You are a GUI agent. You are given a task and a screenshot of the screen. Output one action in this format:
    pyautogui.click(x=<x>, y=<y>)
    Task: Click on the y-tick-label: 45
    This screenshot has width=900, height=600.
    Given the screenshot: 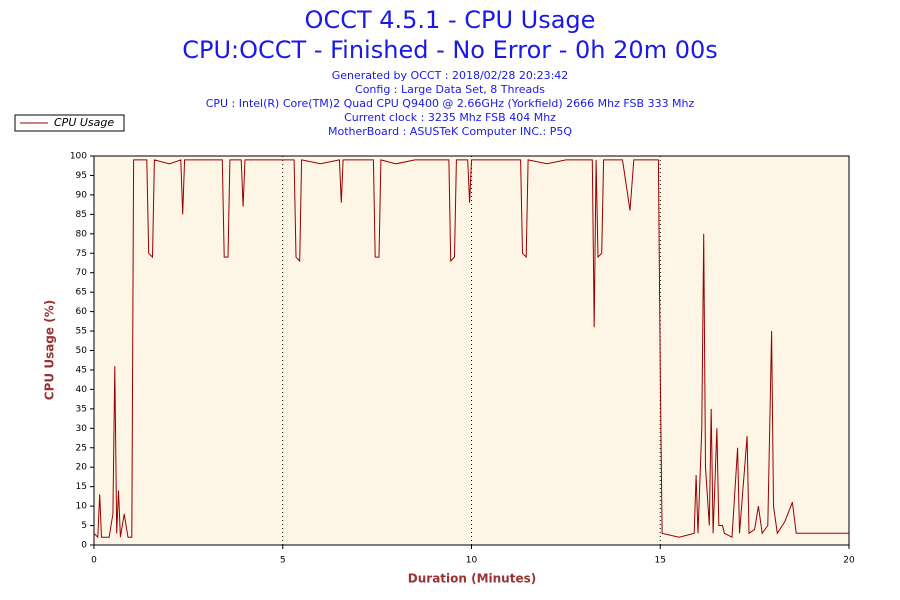 What is the action you would take?
    pyautogui.click(x=81, y=370)
    